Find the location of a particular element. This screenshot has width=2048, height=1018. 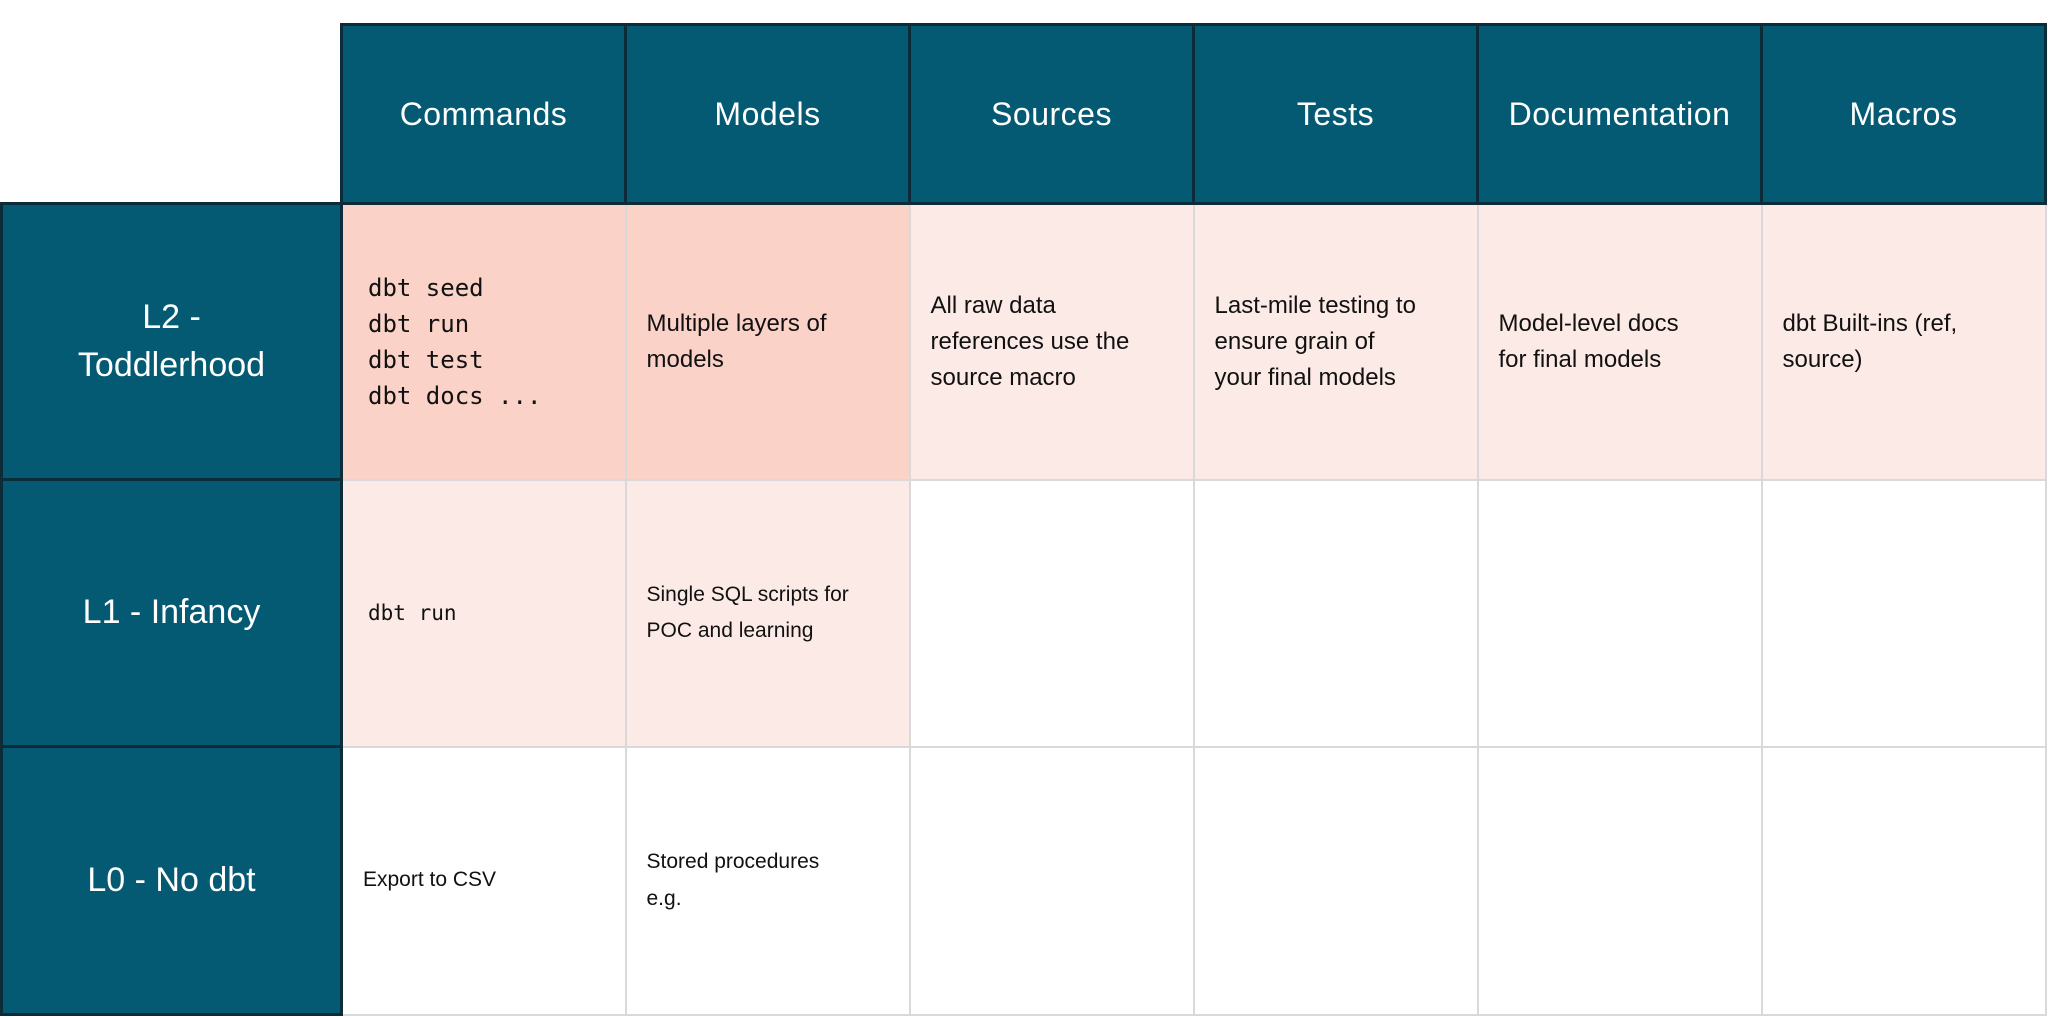

cell-l1-models: Single SQL scripts for POC and learning is located at coordinates (767, 613).